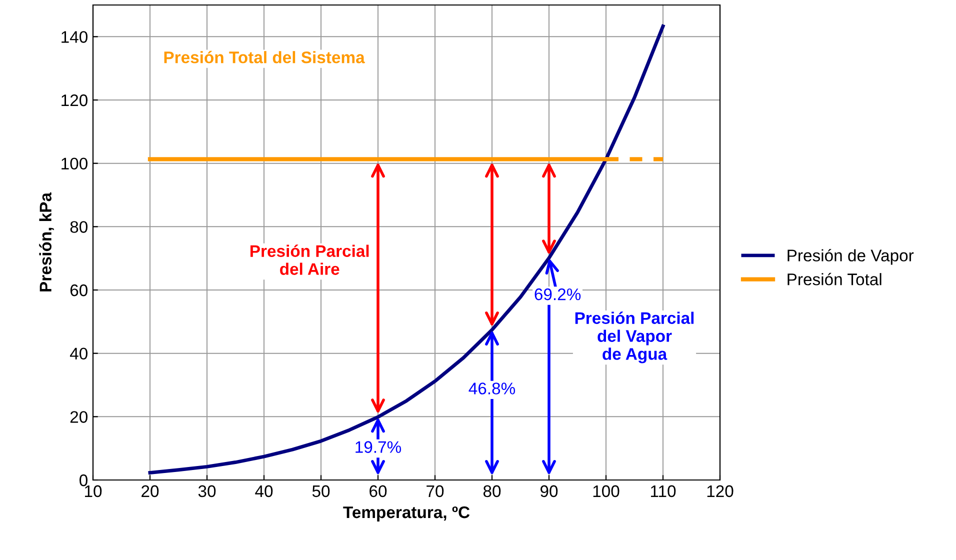 The width and height of the screenshot is (956, 560). I want to click on y-tick-label: 80, so click(79, 227).